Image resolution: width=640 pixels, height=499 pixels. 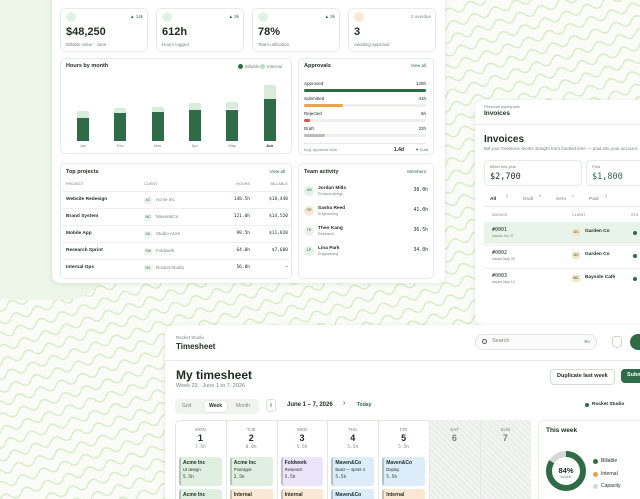 What do you see at coordinates (309, 191) in the screenshot?
I see `avatar: JM` at bounding box center [309, 191].